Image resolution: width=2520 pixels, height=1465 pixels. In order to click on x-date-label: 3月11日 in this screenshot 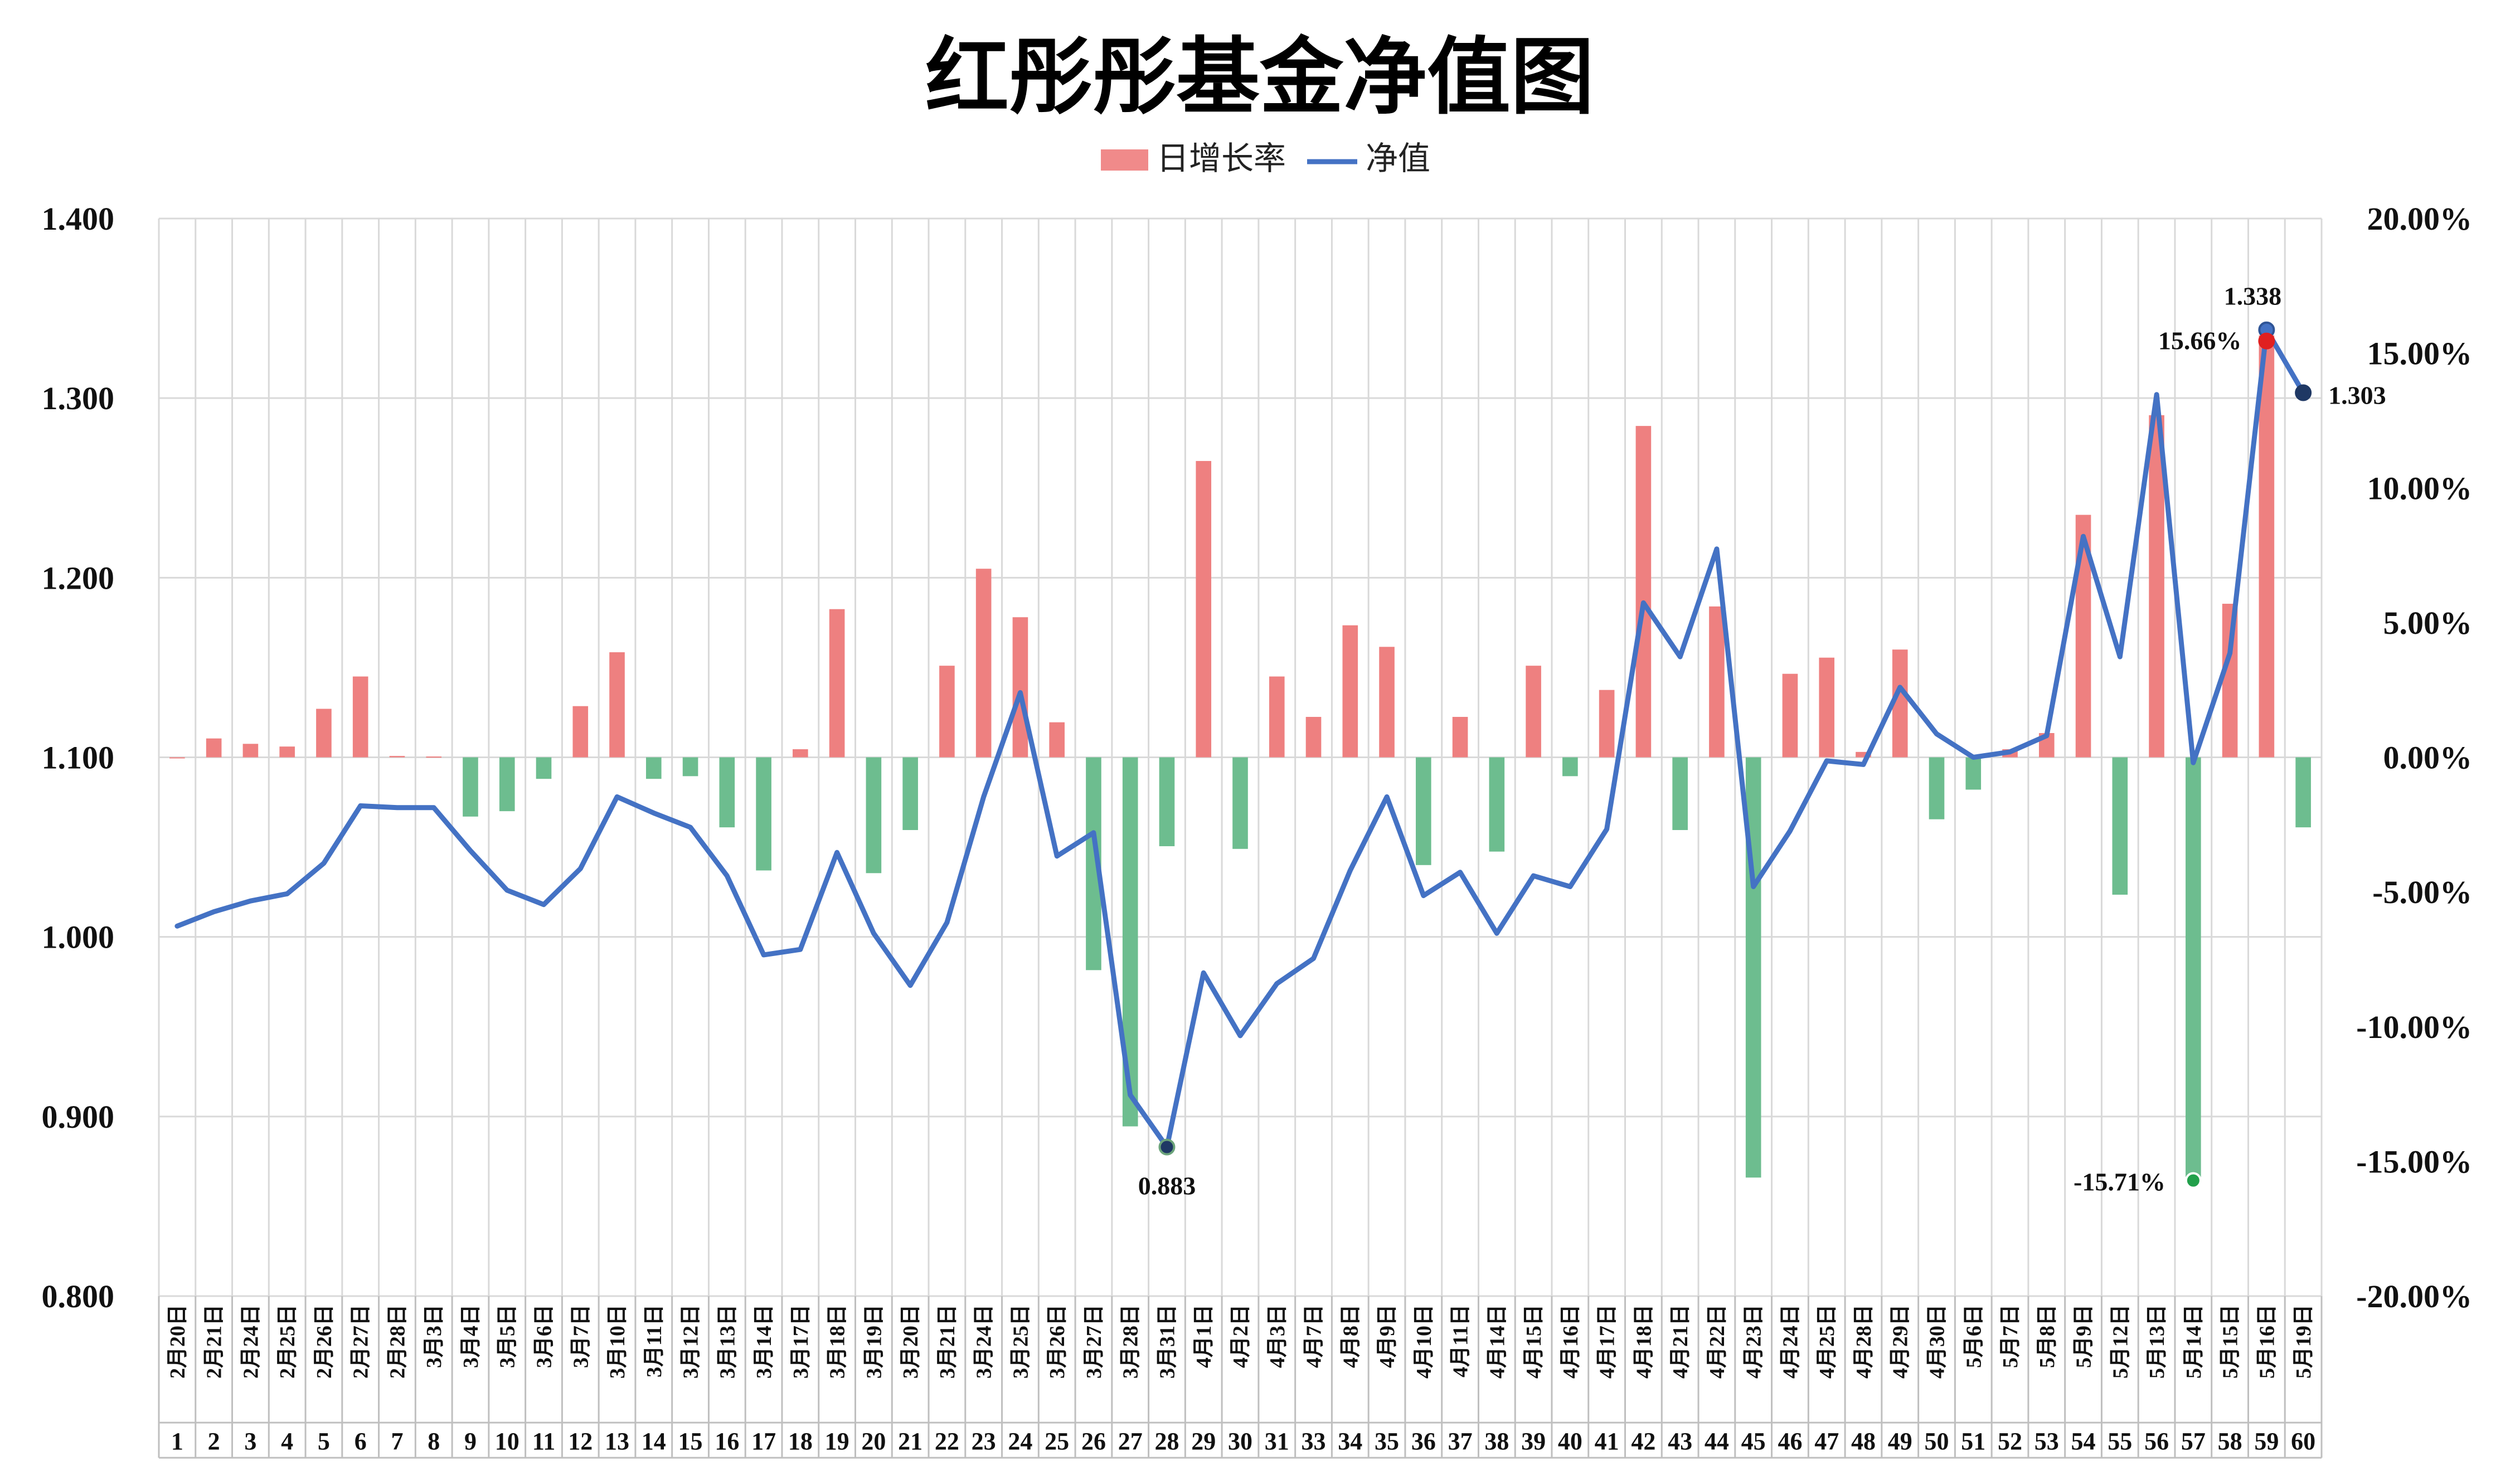, I will do `click(654, 1340)`.